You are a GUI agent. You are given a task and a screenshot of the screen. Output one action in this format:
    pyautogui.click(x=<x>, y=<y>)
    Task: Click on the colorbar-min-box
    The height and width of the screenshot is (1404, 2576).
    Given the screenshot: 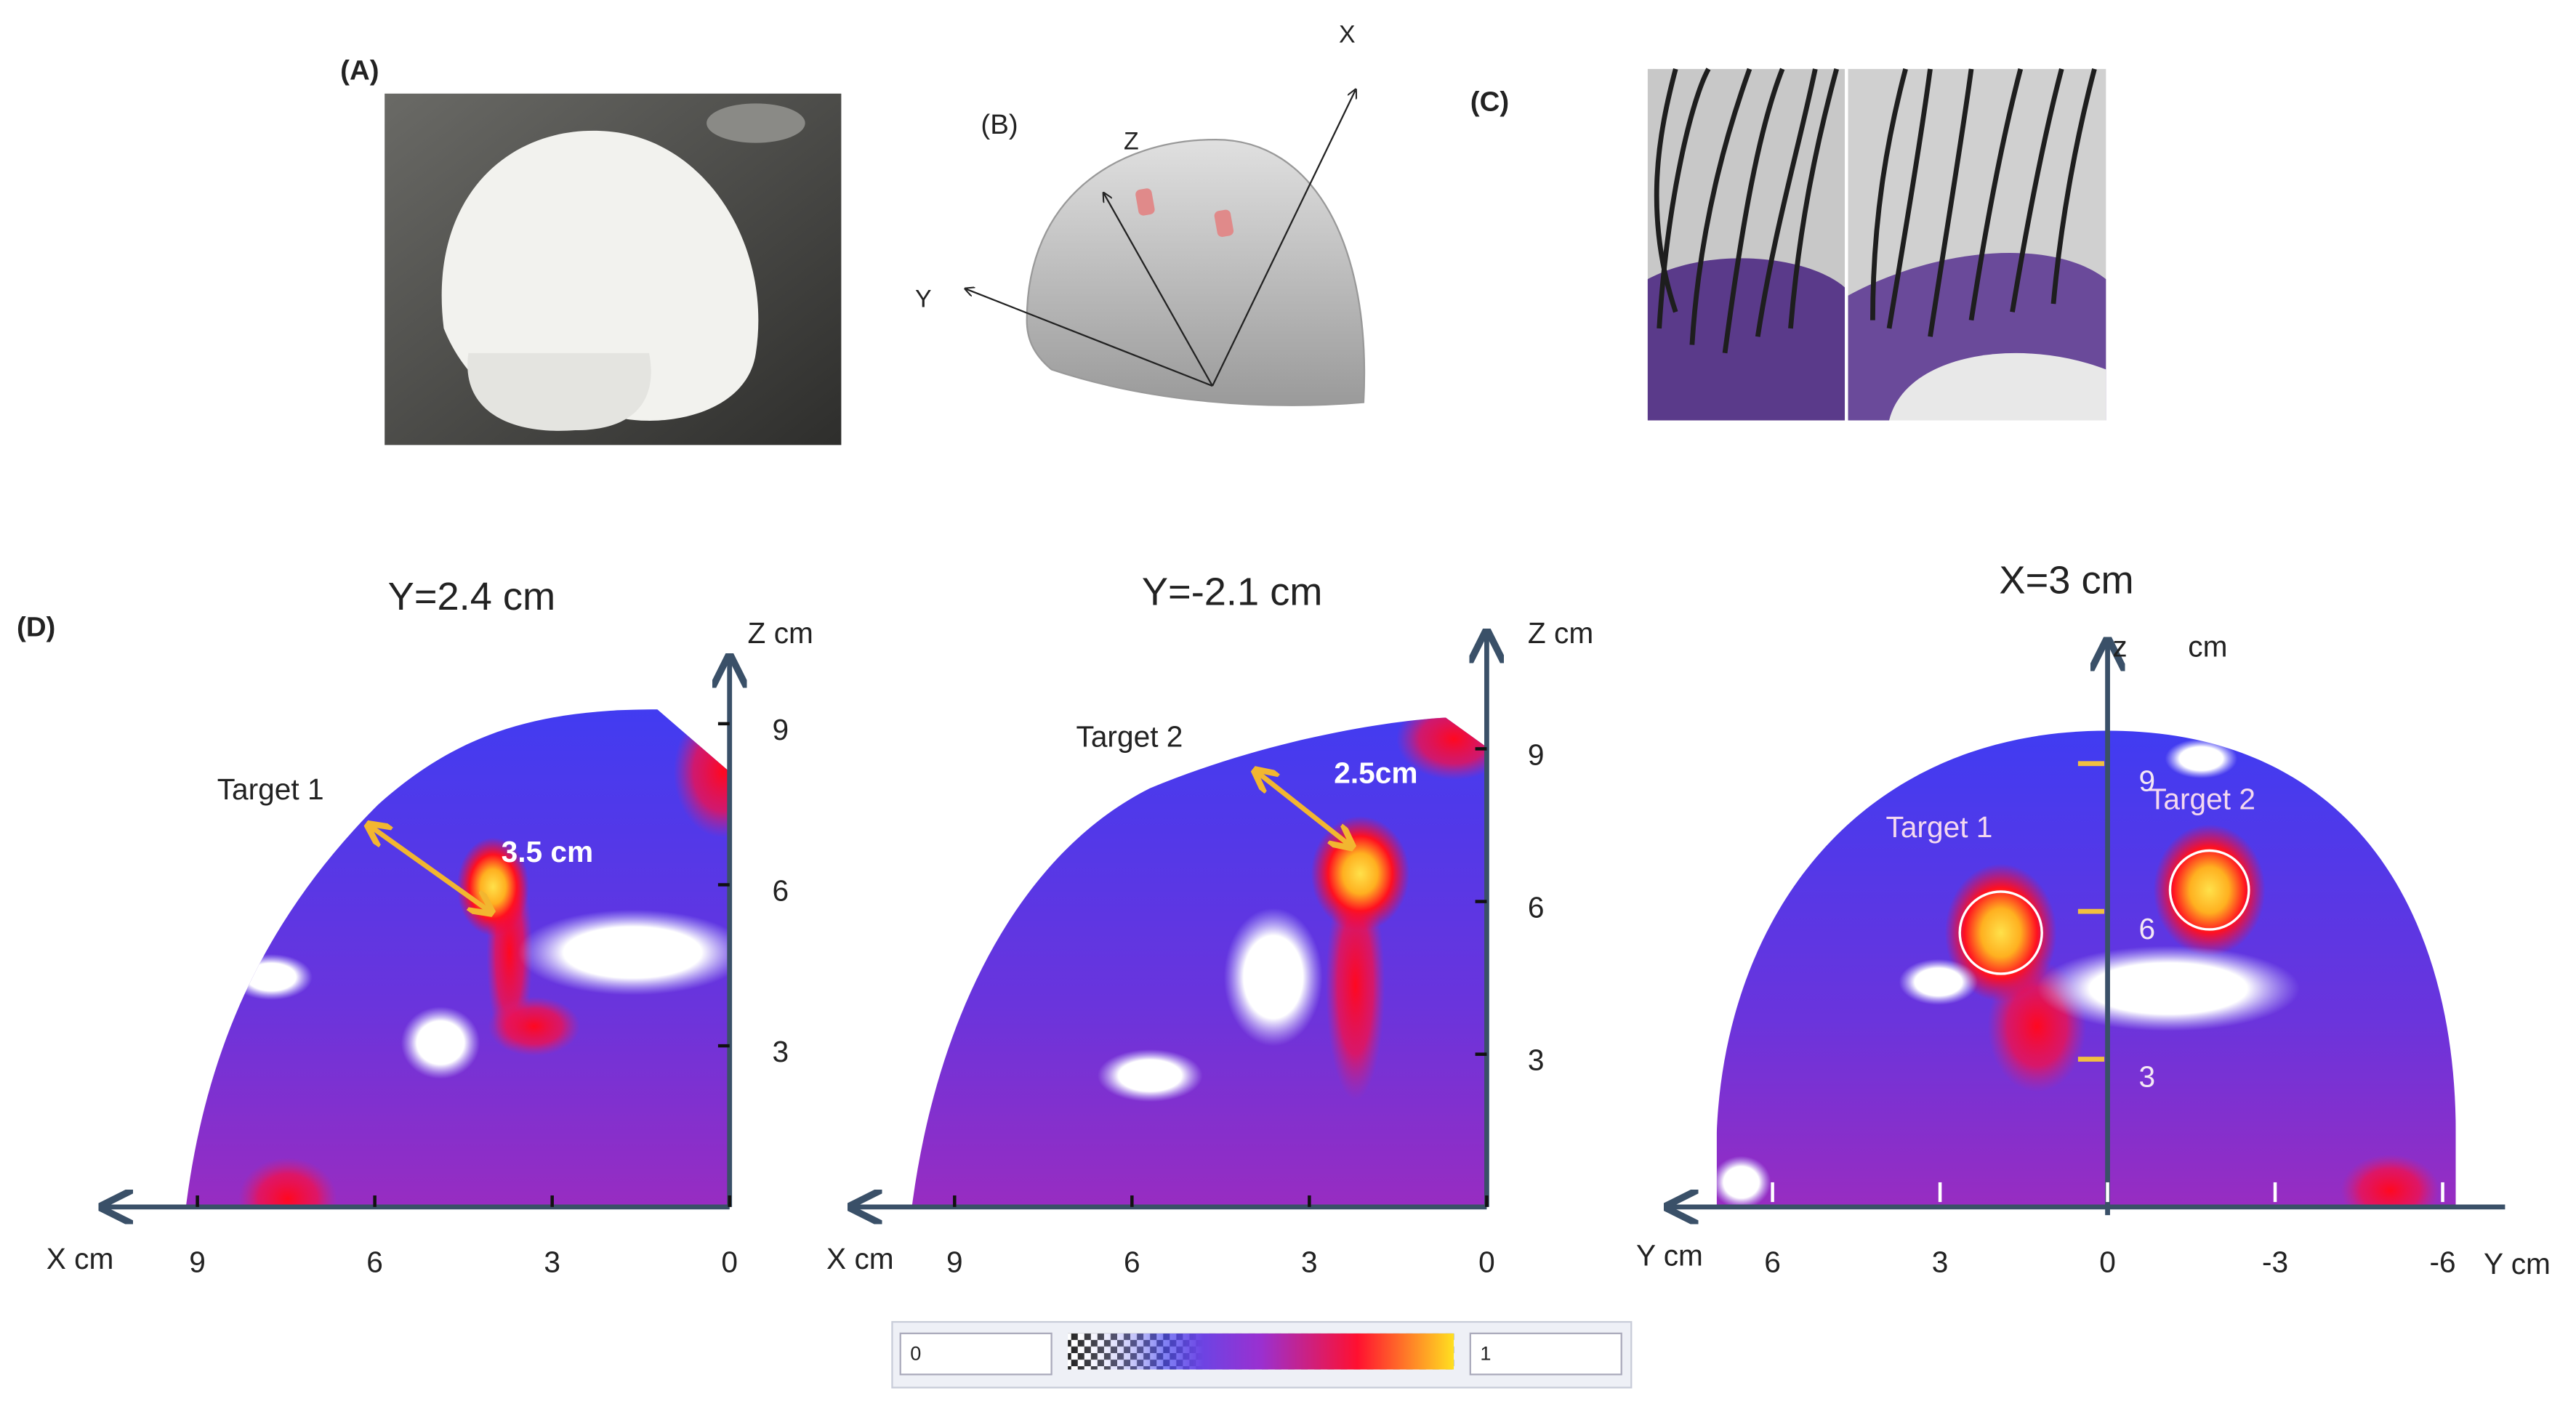 What is the action you would take?
    pyautogui.click(x=975, y=1354)
    